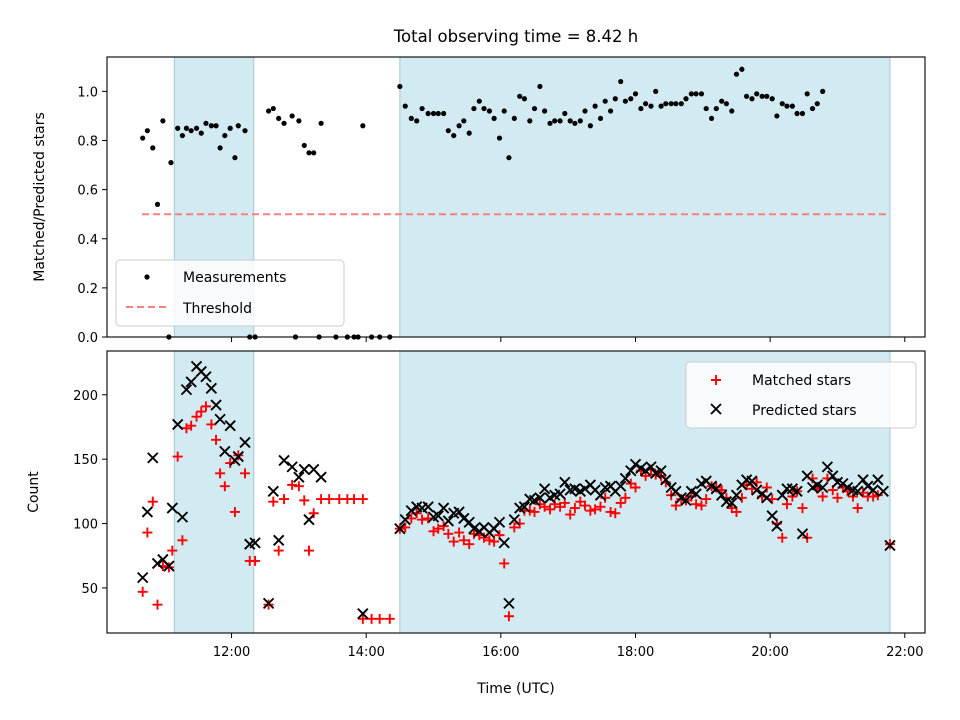 This screenshot has width=960, height=720. What do you see at coordinates (515, 689) in the screenshot?
I see `x-axis-label: Time (UTC)` at bounding box center [515, 689].